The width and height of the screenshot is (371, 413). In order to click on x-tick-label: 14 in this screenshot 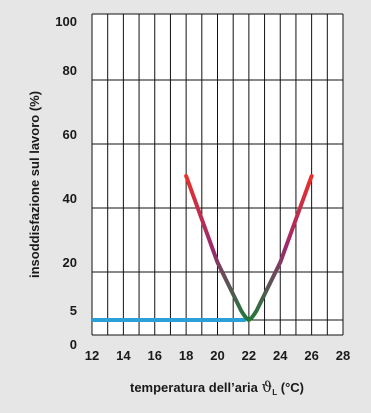, I will do `click(123, 355)`.